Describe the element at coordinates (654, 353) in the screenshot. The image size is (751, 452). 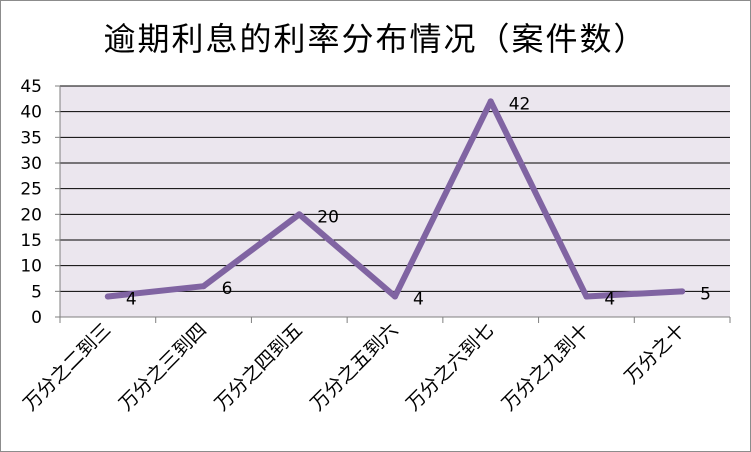
I see `x-tick-label: 万分之十` at that location.